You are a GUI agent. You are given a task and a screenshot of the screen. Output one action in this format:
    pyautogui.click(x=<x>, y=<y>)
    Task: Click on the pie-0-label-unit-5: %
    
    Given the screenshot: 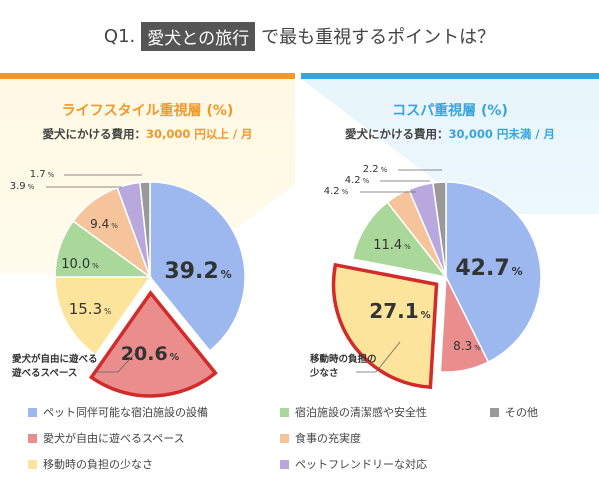 What is the action you would take?
    pyautogui.click(x=31, y=187)
    